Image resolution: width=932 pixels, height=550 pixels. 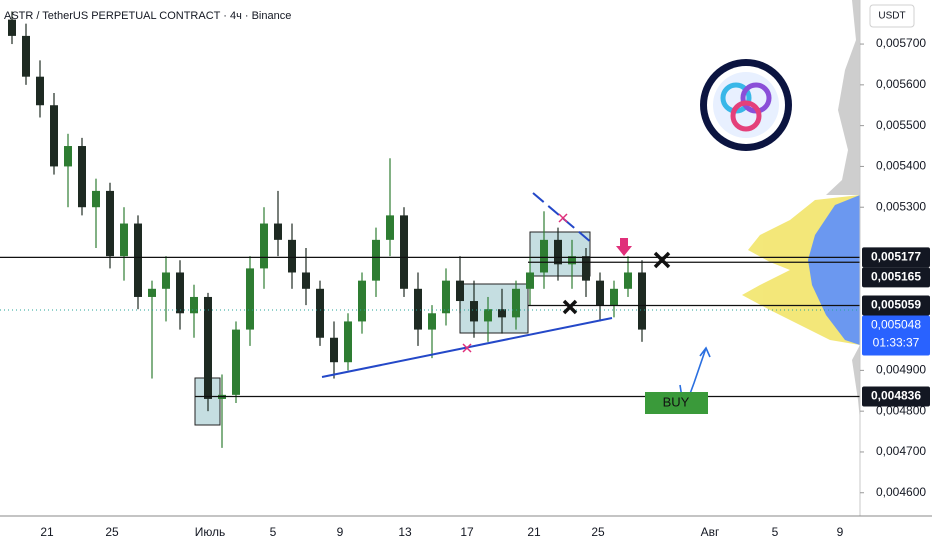 I want to click on last-price-label: 0,005048, so click(x=896, y=325).